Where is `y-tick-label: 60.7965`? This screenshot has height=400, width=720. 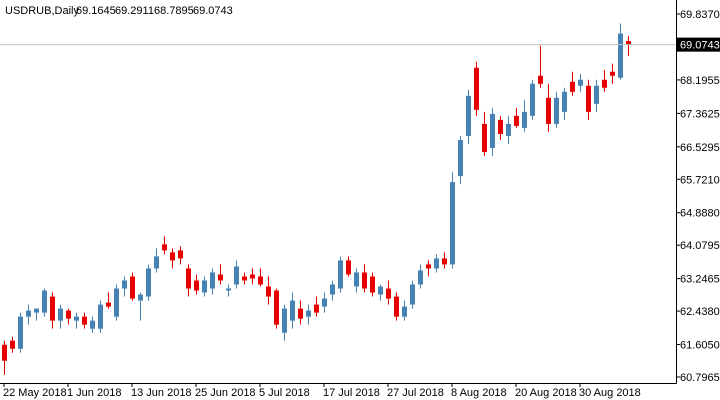
y-tick-label: 60.7965 is located at coordinates (700, 378).